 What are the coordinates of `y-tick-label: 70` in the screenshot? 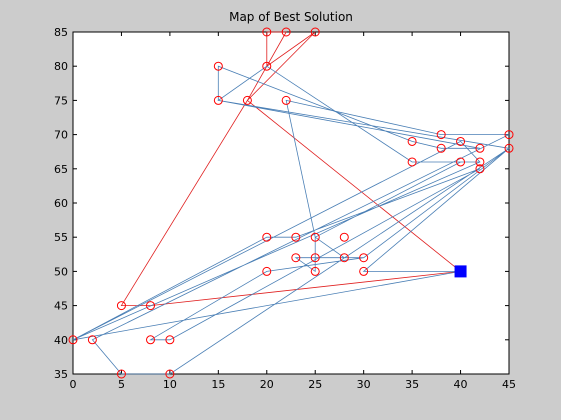 It's located at (61, 135).